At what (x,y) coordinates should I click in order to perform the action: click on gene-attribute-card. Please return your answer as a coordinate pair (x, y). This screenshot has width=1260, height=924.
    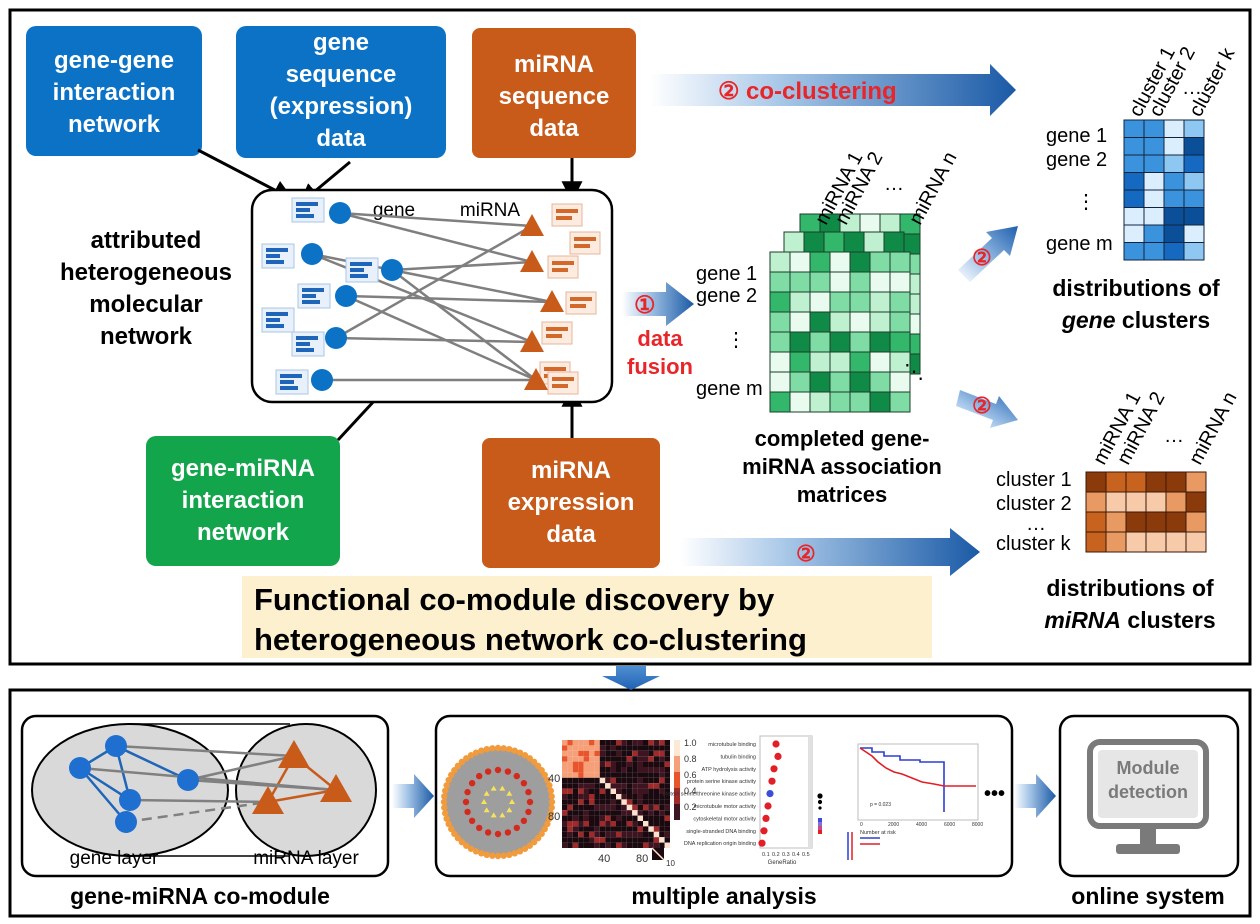
    Looking at the image, I should click on (308, 344).